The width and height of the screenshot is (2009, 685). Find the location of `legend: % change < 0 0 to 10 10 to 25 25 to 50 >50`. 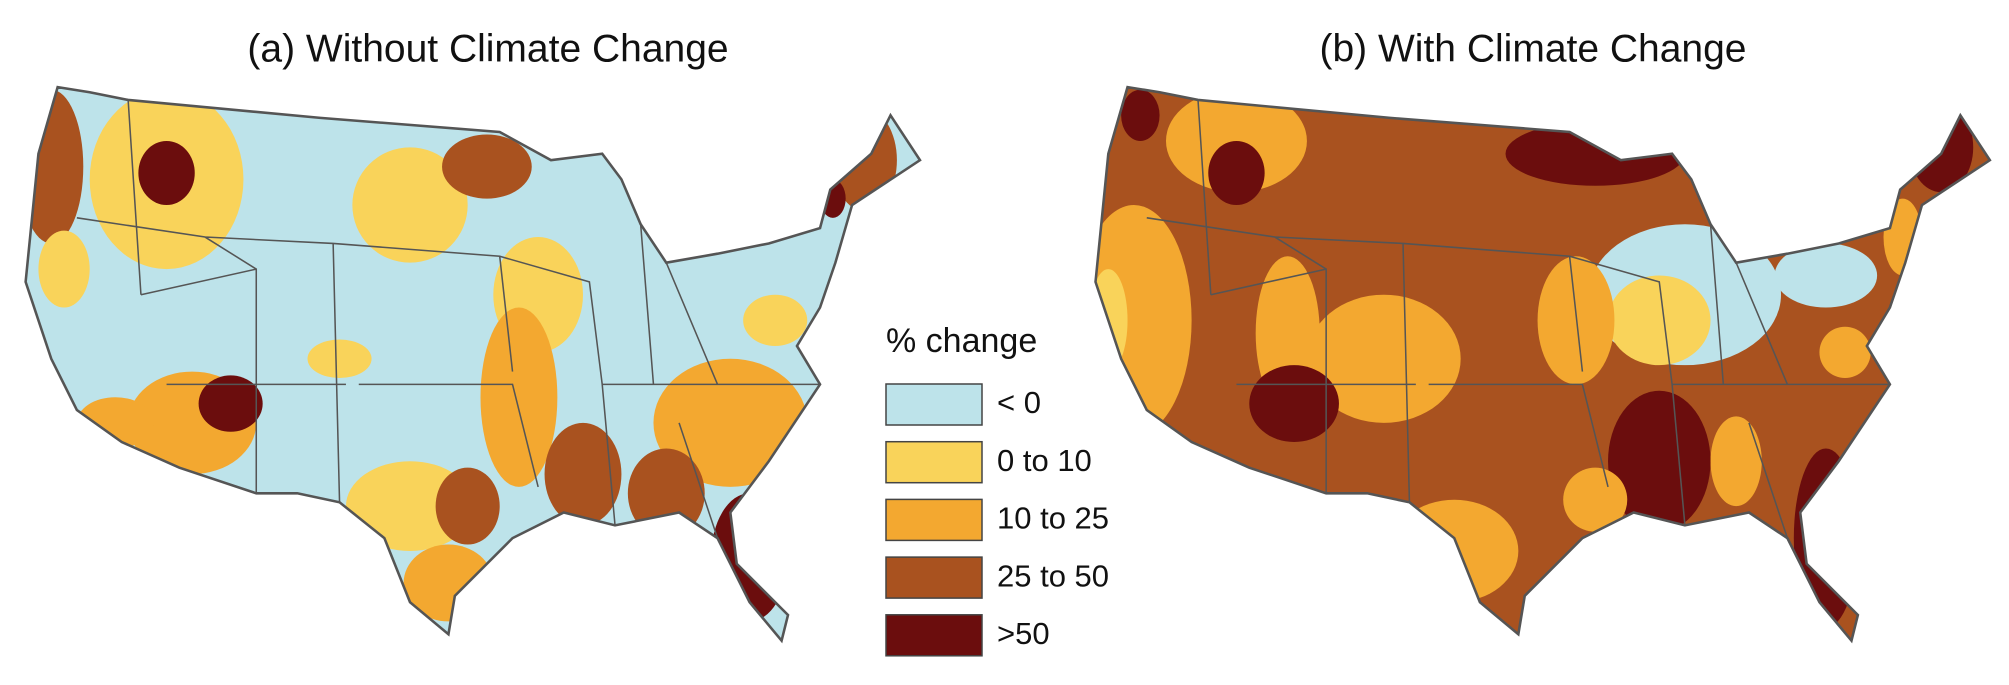

legend: % change < 0 0 to 10 10 to 25 25 to 50 >50 is located at coordinates (997, 489).